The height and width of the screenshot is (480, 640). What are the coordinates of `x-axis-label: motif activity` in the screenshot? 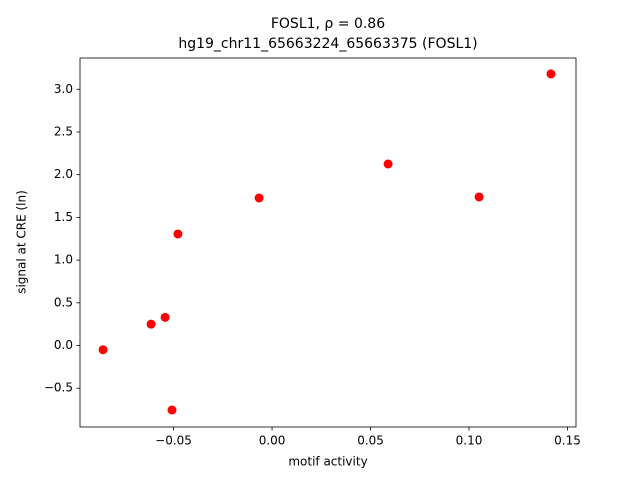 It's located at (327, 462).